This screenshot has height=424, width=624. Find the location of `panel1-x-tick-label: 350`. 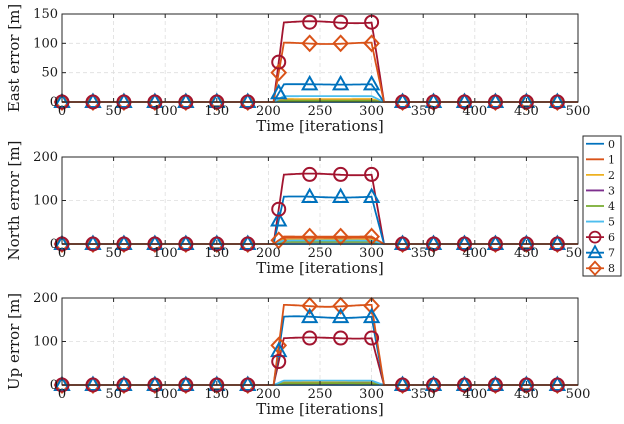

panel1-x-tick-label: 350 is located at coordinates (423, 111).